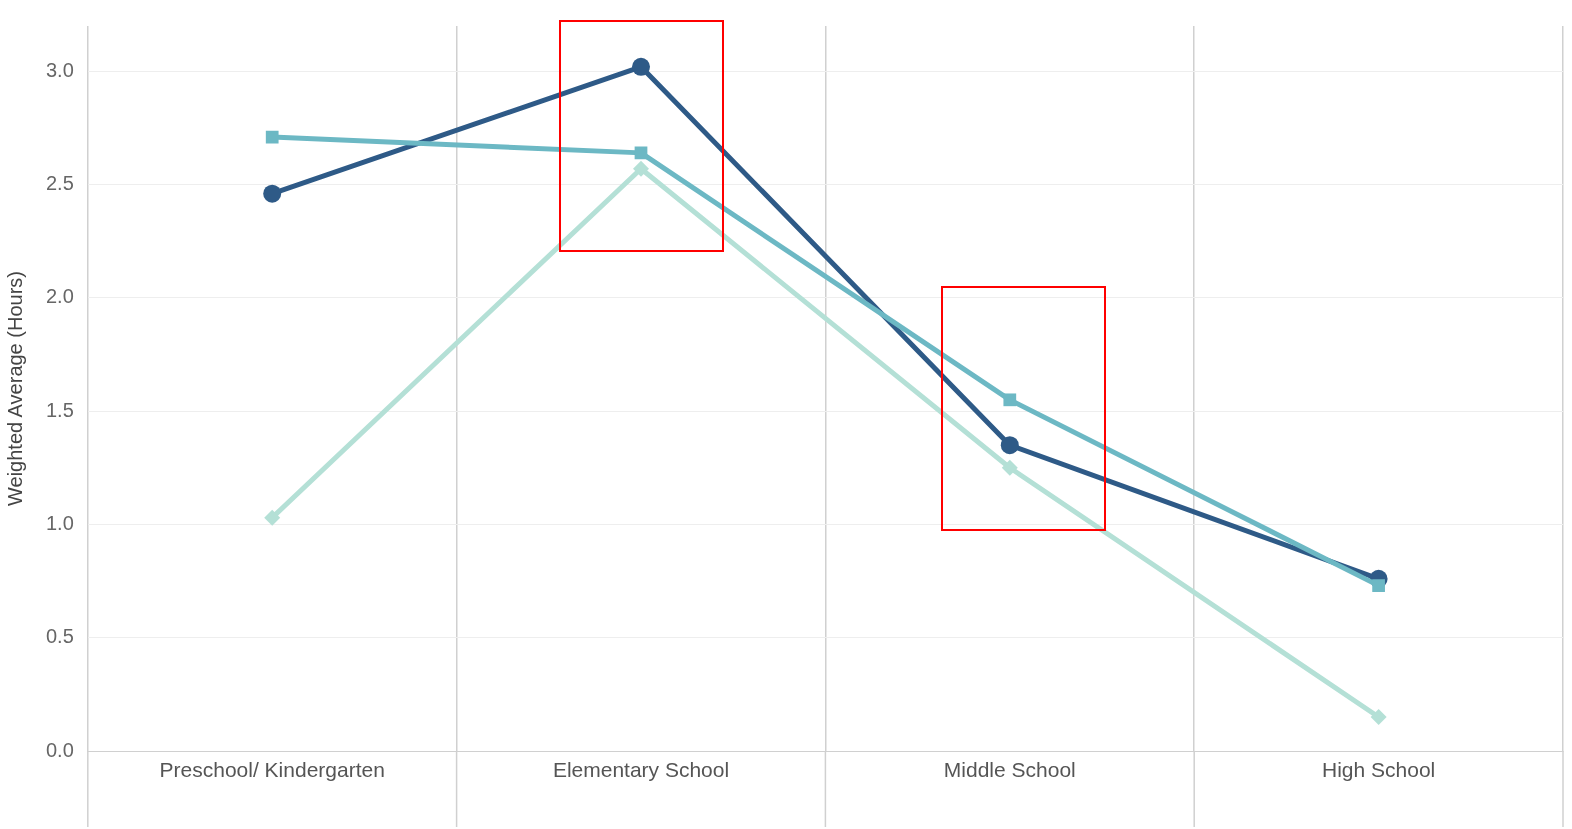 This screenshot has width=1572, height=829. Describe the element at coordinates (59, 636) in the screenshot. I see `y-tick-label: 0.5` at that location.